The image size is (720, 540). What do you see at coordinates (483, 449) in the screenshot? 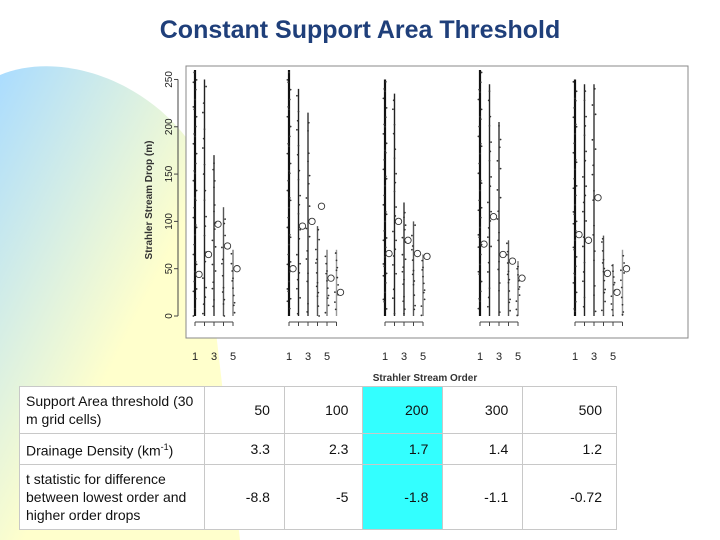
I see `table-cell: 1.4` at bounding box center [483, 449].